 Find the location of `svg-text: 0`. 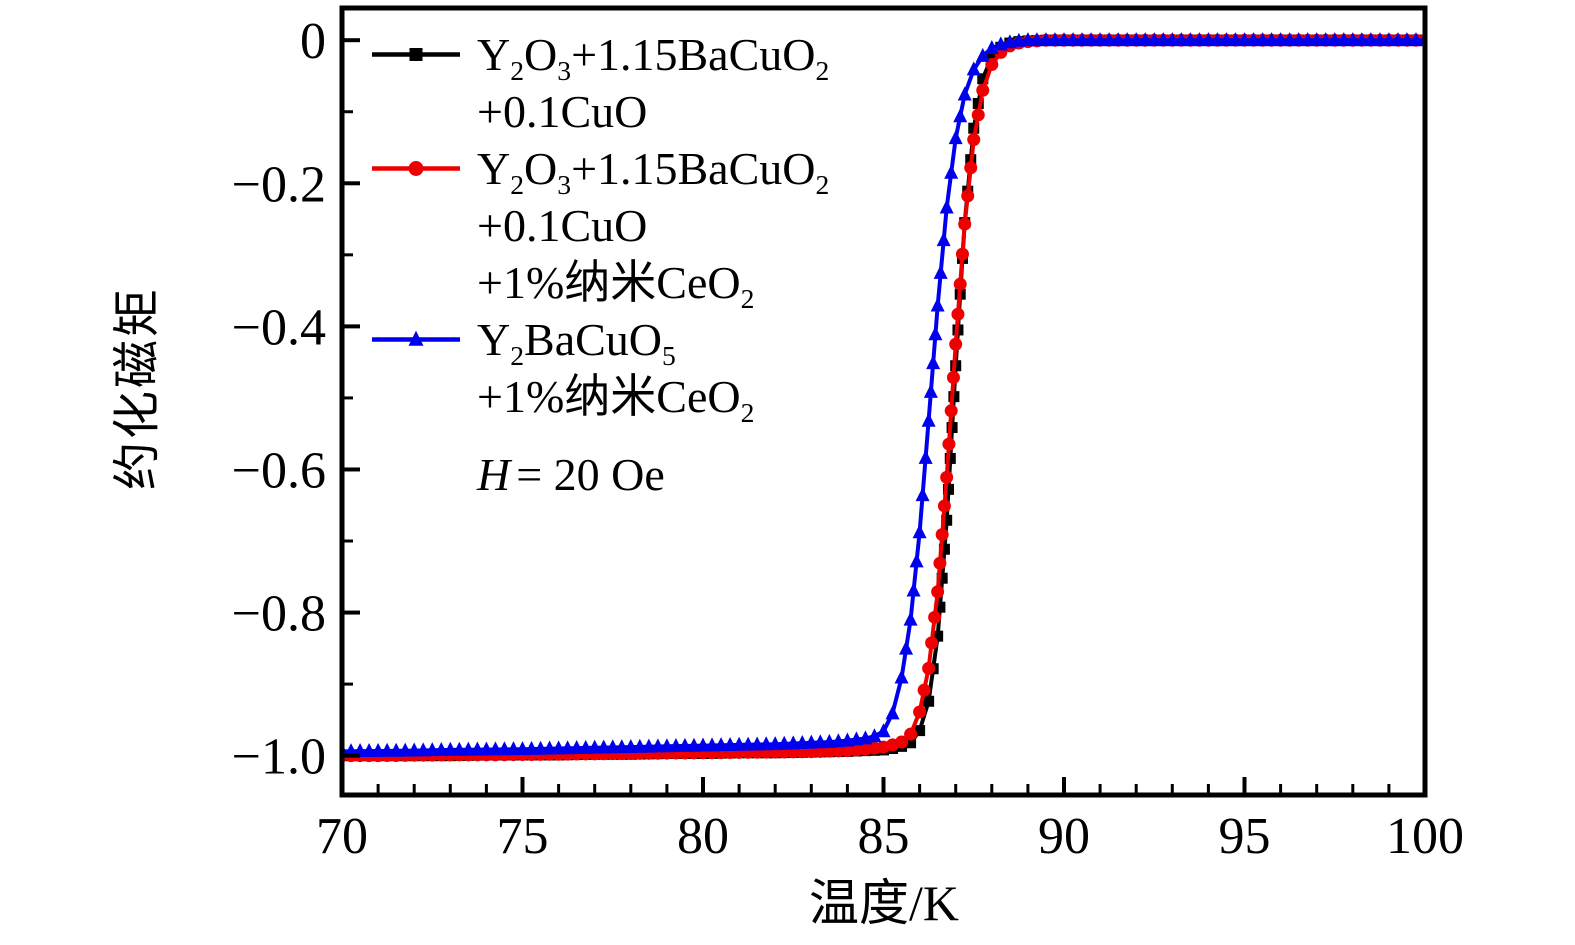

svg-text: 0 is located at coordinates (313, 41).